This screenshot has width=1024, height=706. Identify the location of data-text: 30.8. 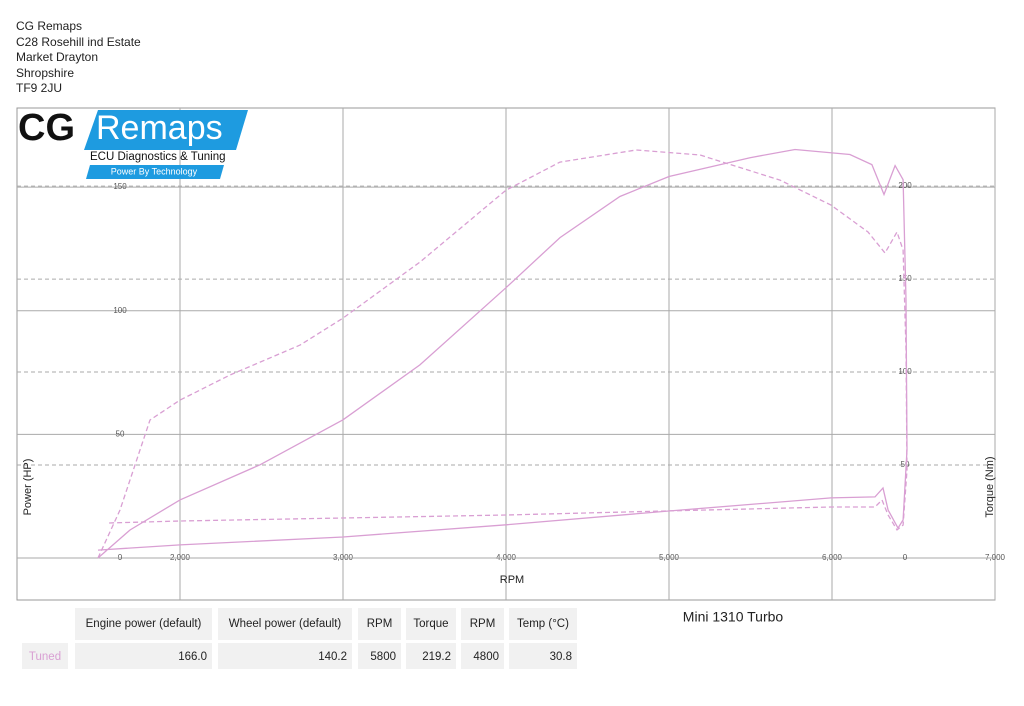
(561, 657).